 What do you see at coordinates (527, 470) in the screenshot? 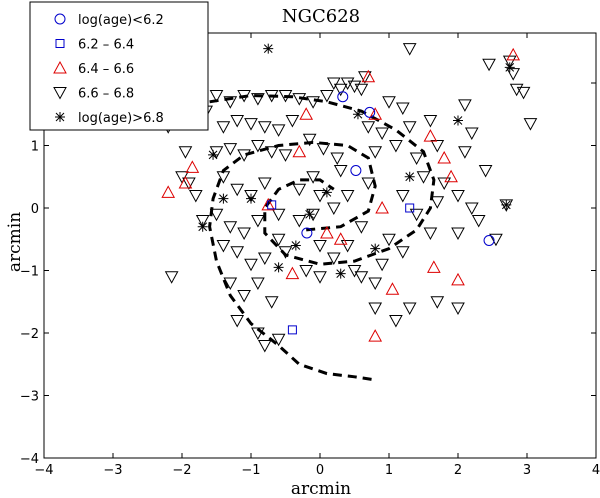
I see `x-tick-label: 3` at bounding box center [527, 470].